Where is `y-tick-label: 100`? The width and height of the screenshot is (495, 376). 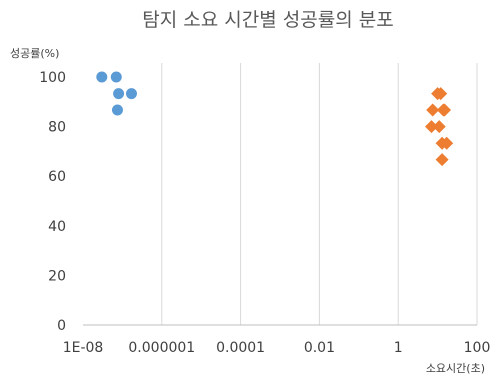 y-tick-label: 100 is located at coordinates (52, 78).